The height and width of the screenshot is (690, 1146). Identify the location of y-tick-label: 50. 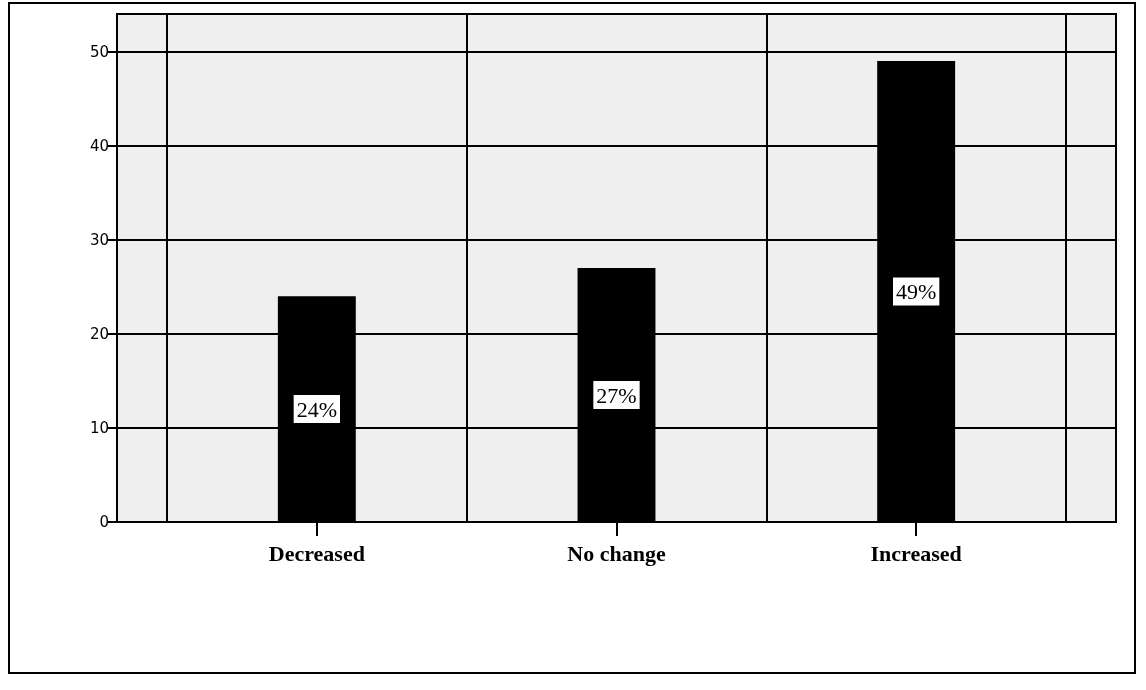
(99, 51).